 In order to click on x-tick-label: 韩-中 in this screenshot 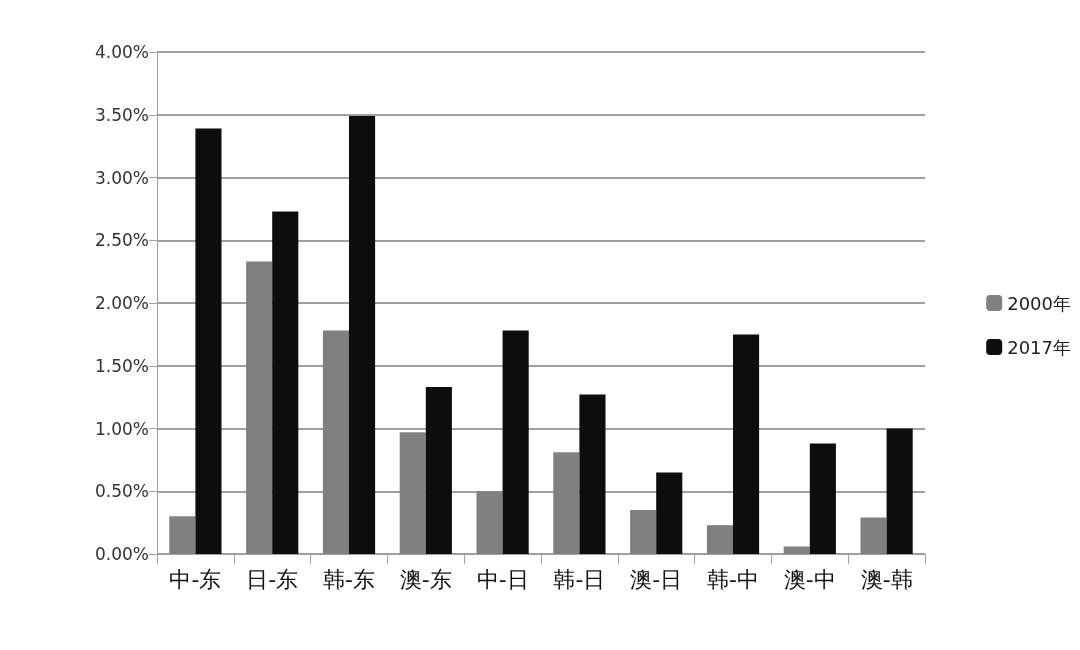, I will do `click(733, 579)`.